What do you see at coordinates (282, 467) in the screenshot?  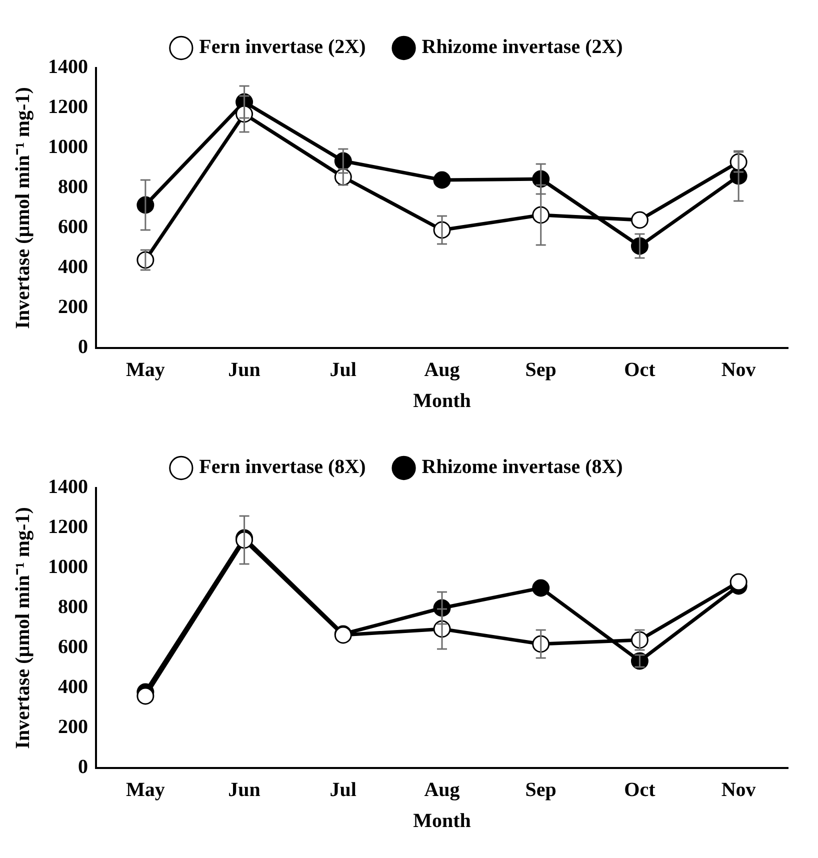 I see `legend-label: Fern invertase (8X)` at bounding box center [282, 467].